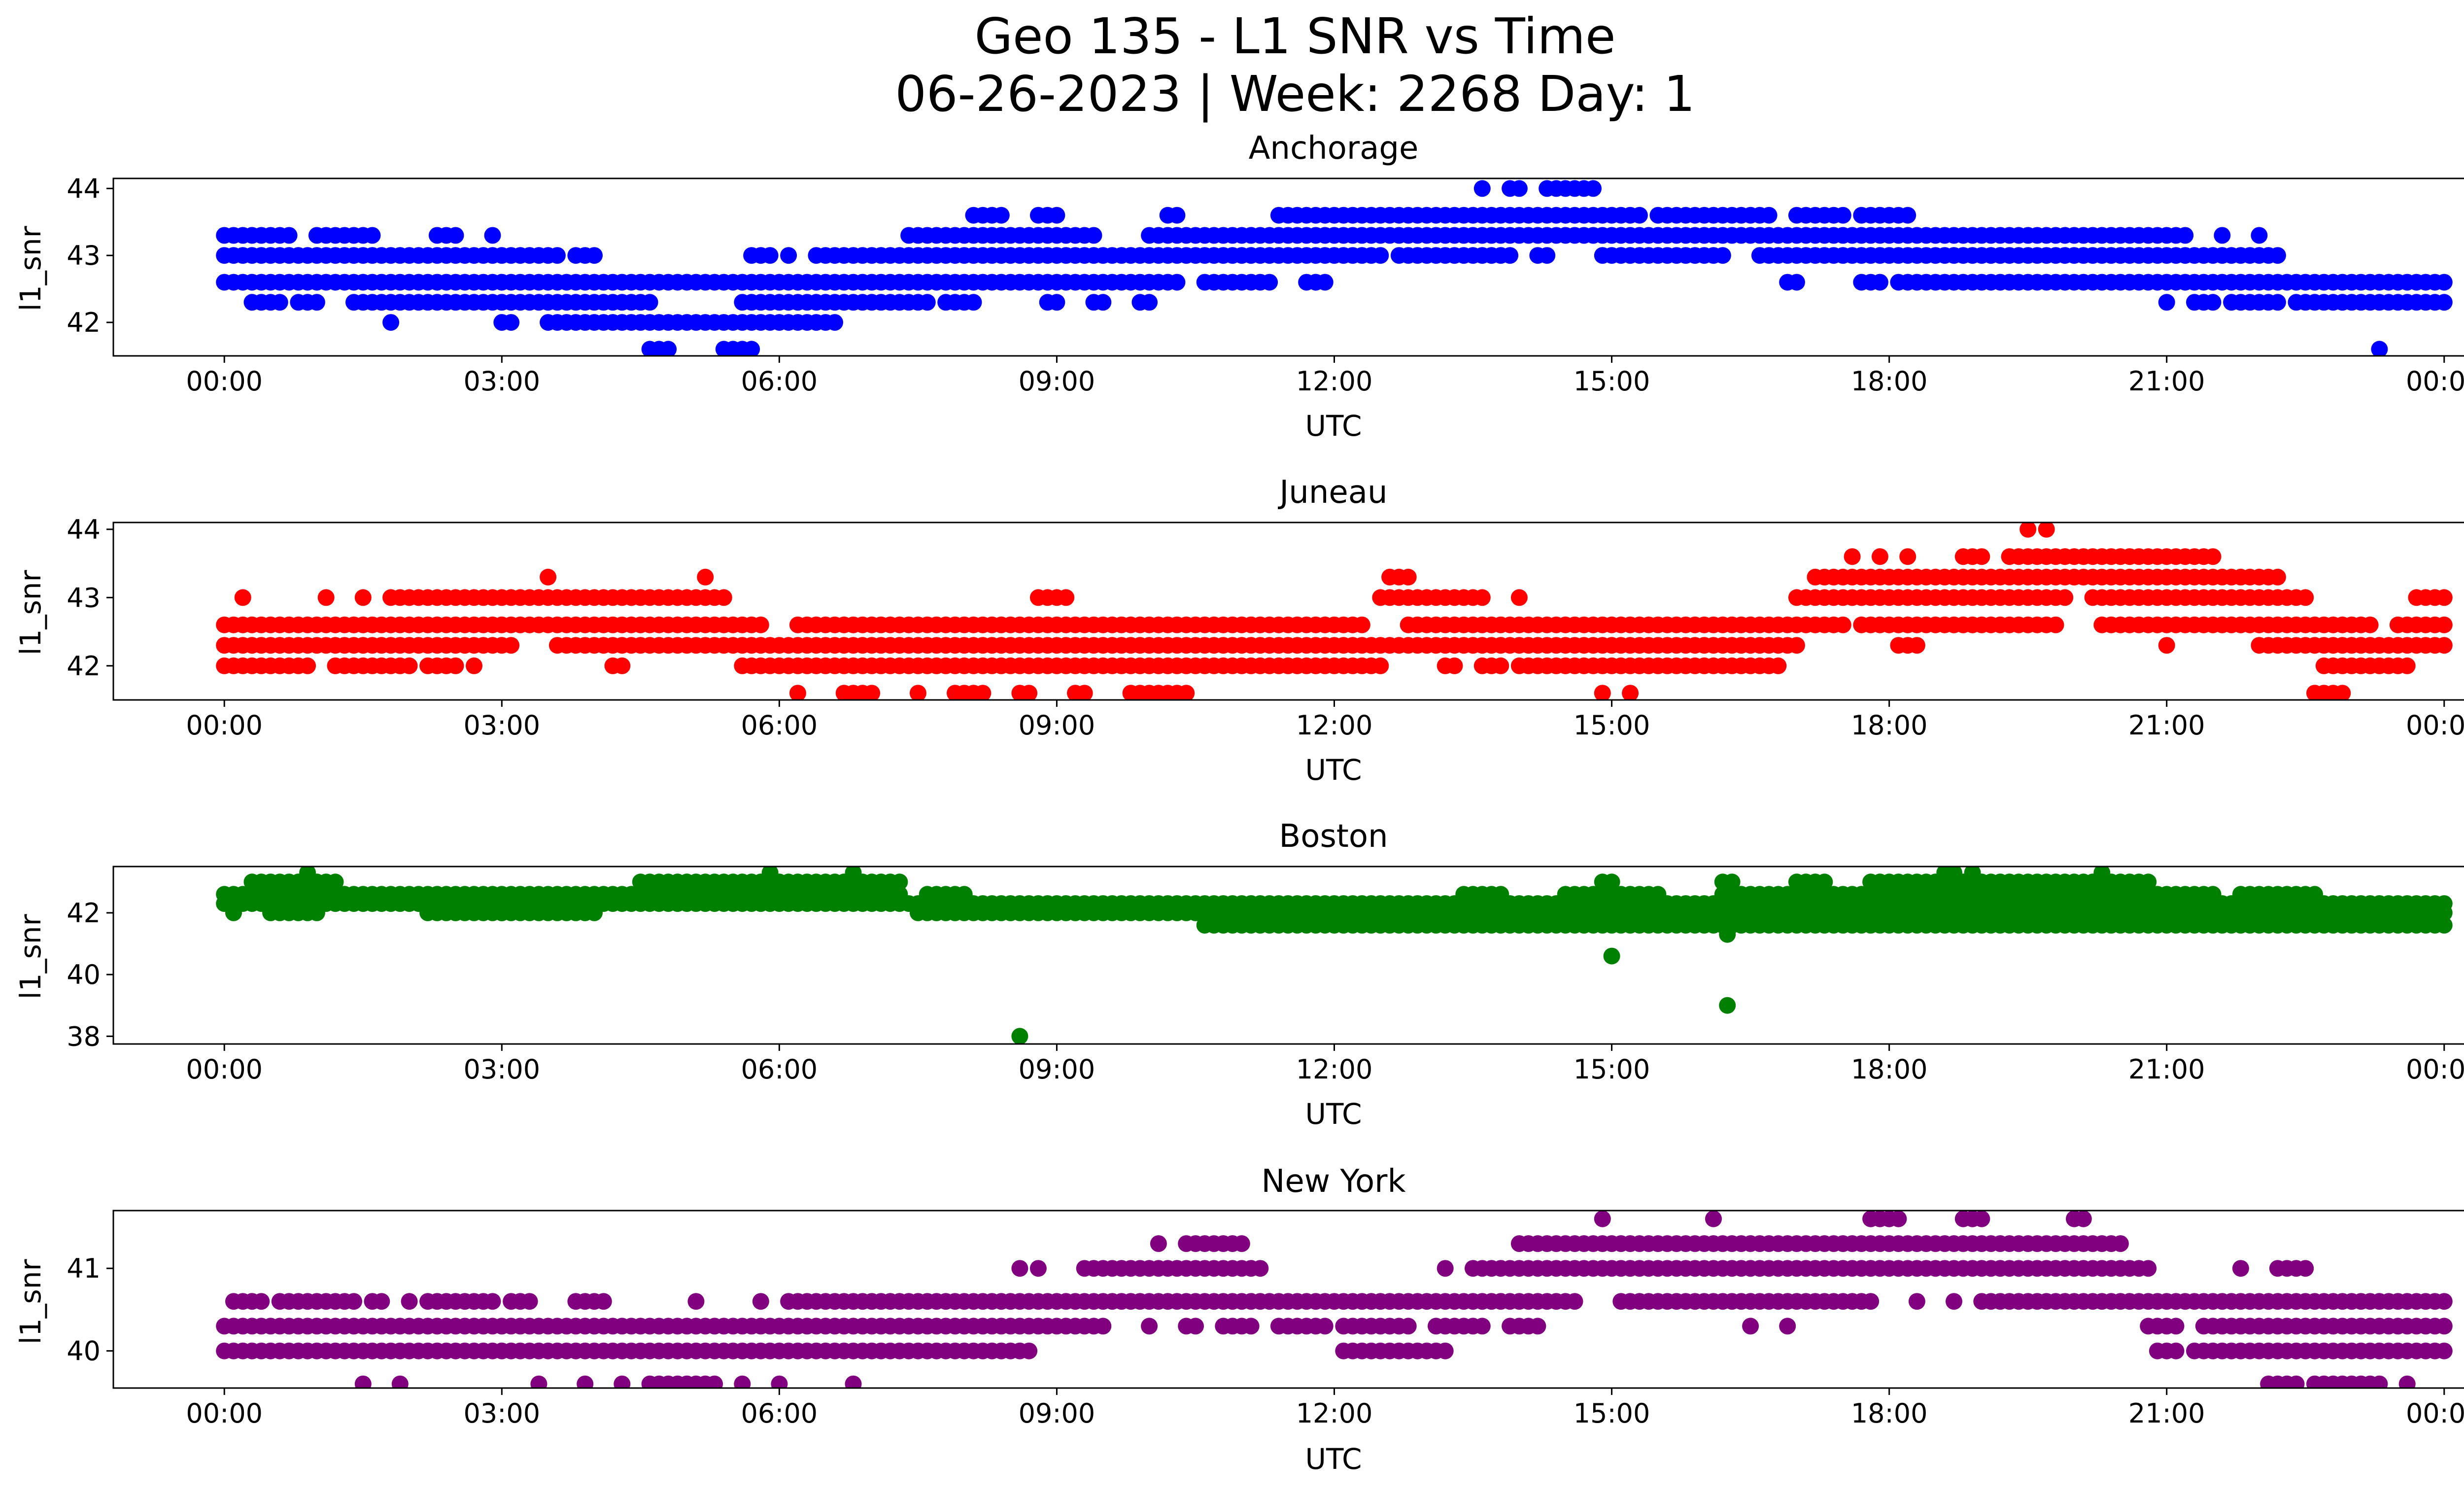  Describe the element at coordinates (1334, 611) in the screenshot. I see `scatter-series` at that location.